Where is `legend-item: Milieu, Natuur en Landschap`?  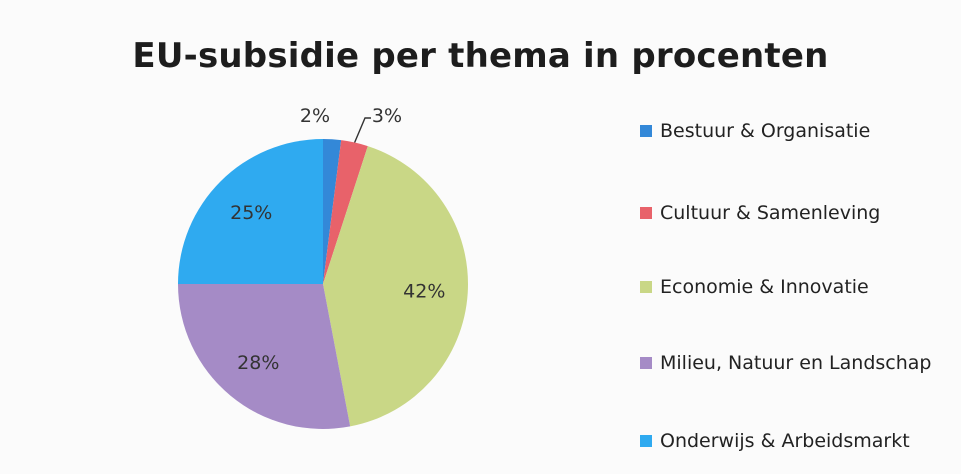 legend-item: Milieu, Natuur en Landschap is located at coordinates (796, 363).